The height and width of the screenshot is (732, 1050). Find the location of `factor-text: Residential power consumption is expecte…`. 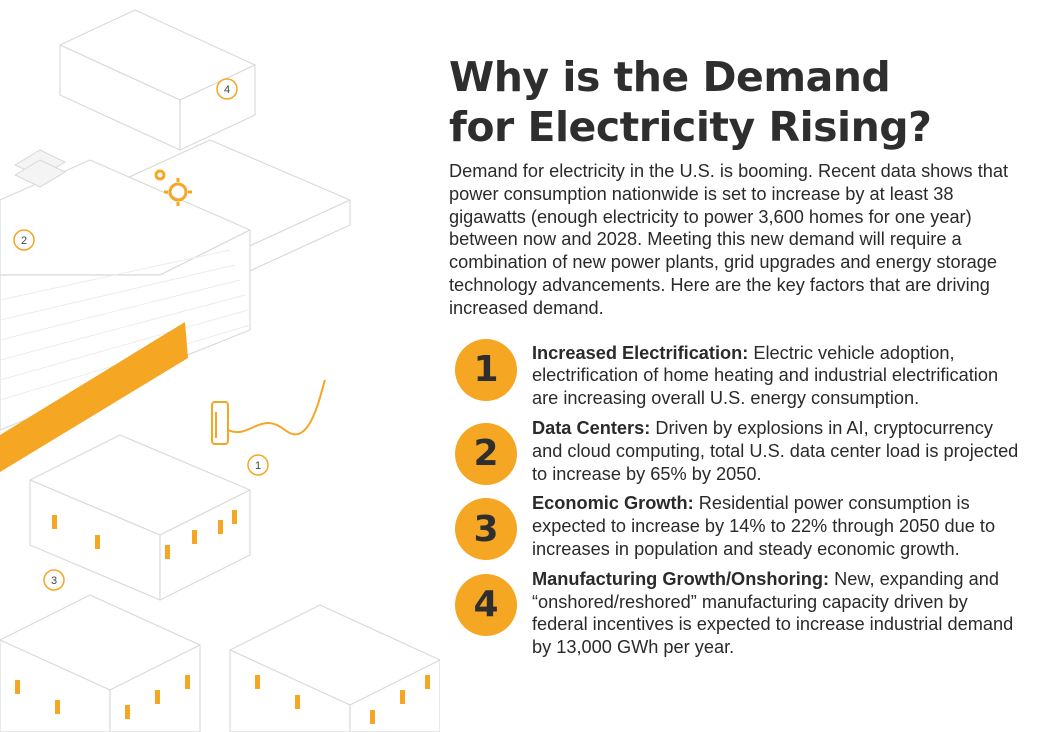

factor-text: Residential power consumption is expecte… is located at coordinates (764, 526).